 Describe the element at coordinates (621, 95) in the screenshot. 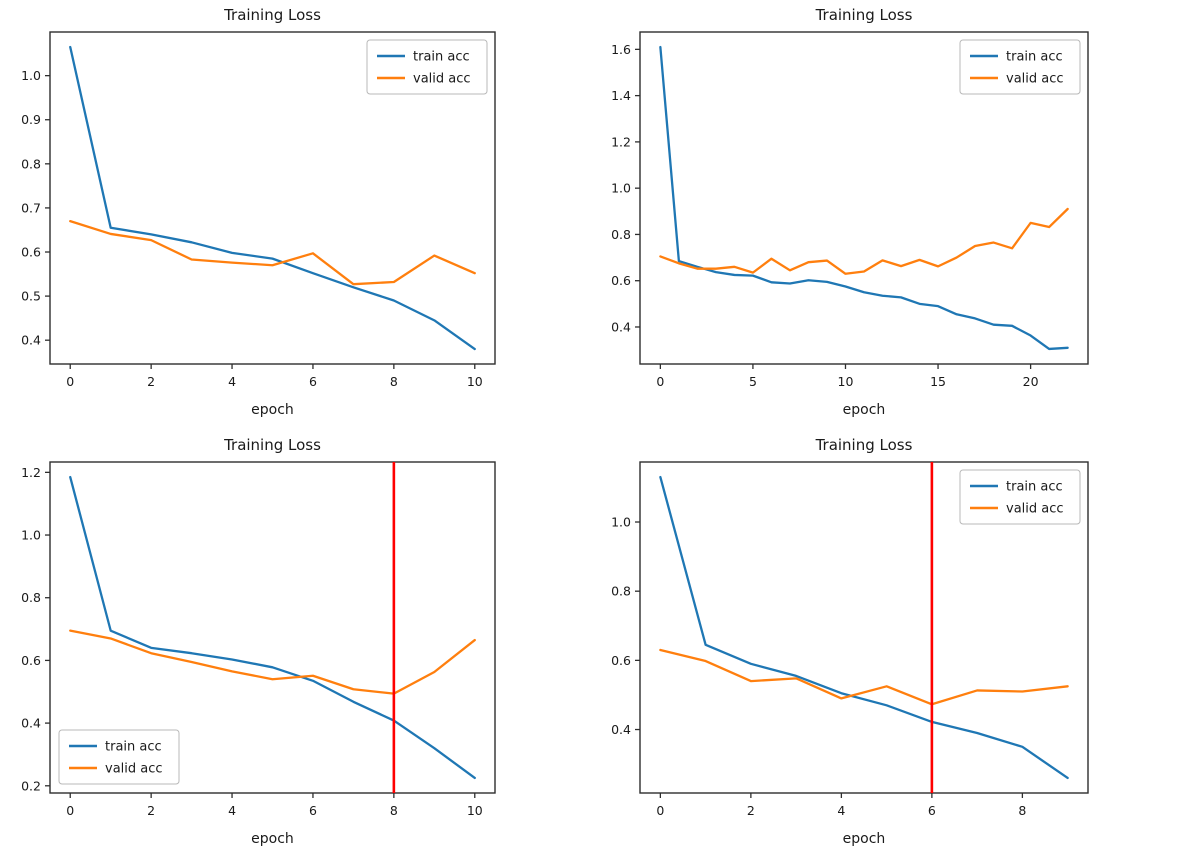

I see `y-tick-label: 1.4` at that location.